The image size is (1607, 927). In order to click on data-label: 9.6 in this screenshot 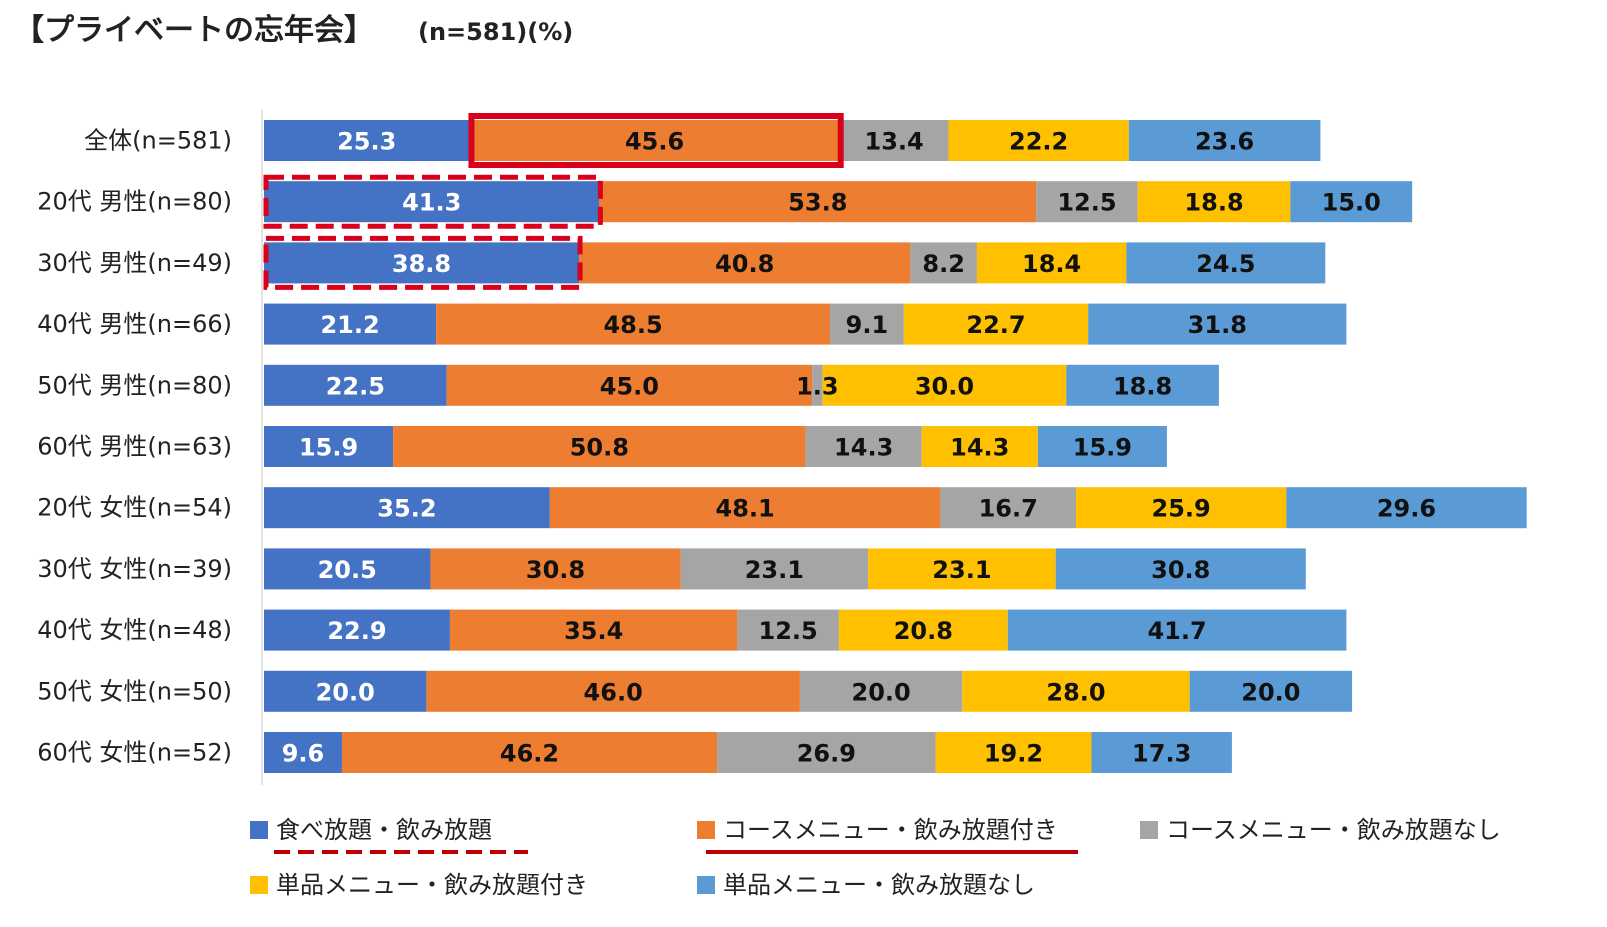, I will do `click(303, 754)`.